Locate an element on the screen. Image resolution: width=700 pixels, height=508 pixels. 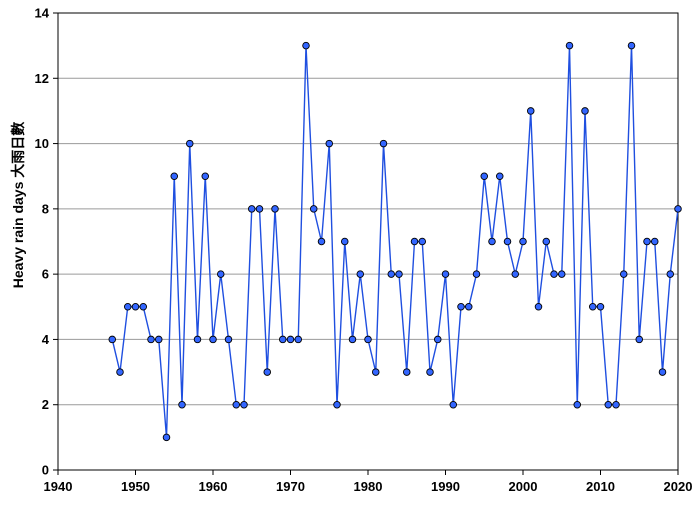
x-tick-label: 2000 is located at coordinates (523, 486).